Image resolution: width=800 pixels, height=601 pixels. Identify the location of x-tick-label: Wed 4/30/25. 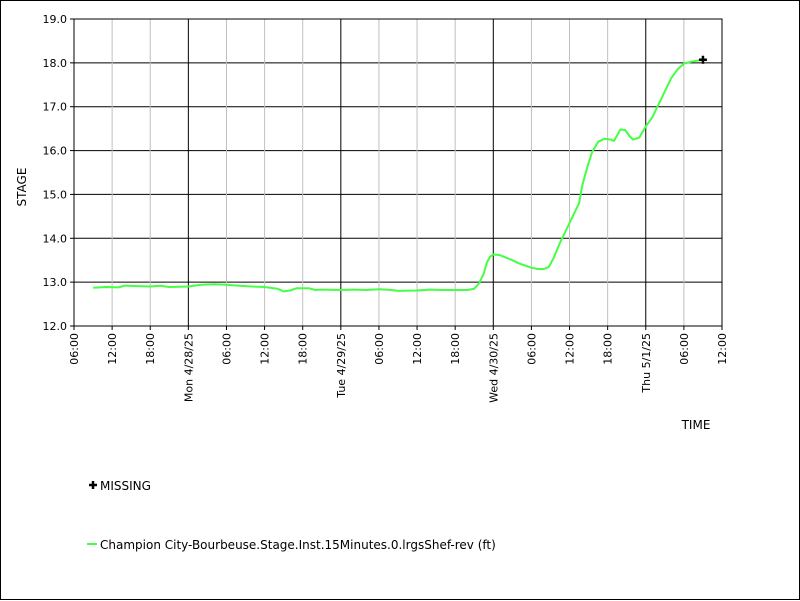
(493, 368).